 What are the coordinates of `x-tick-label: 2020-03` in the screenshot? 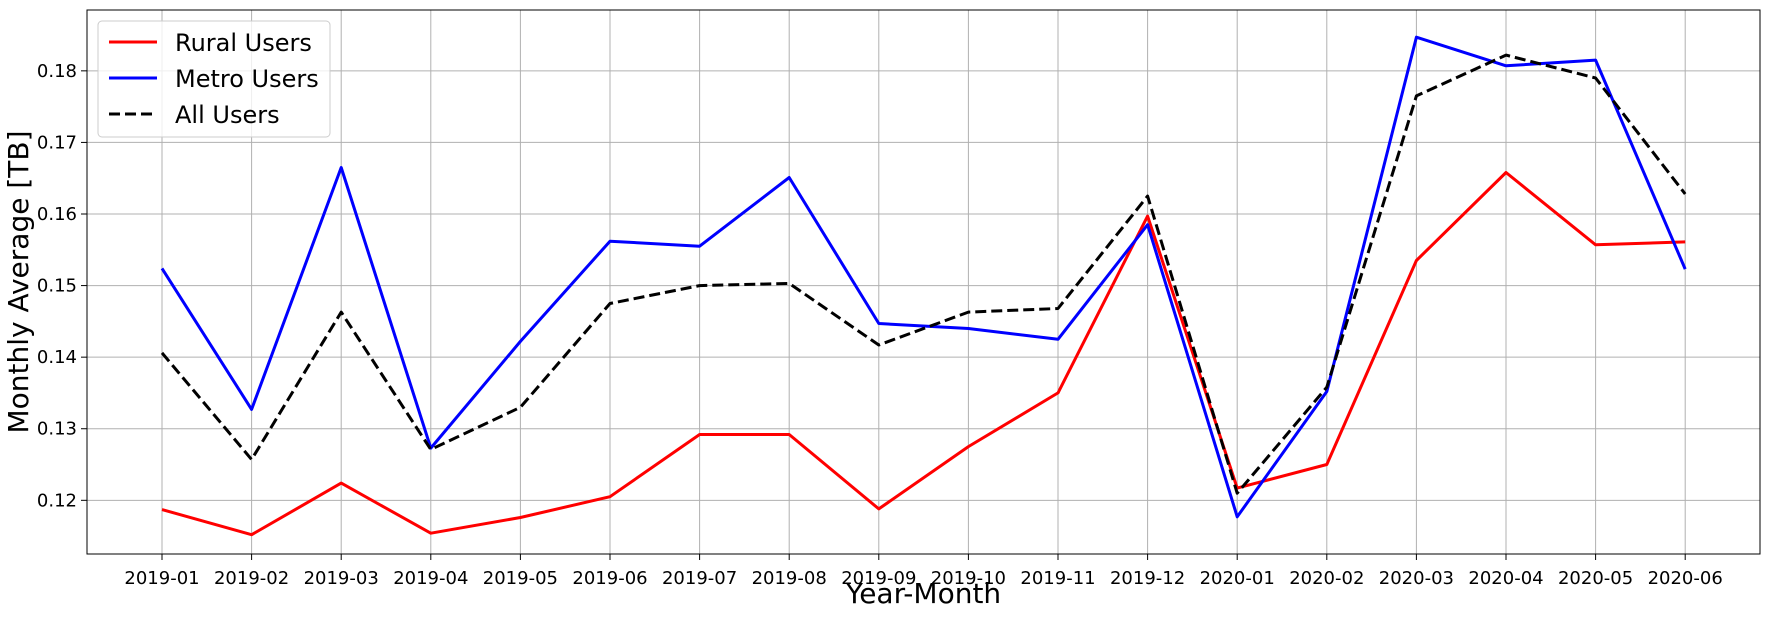 It's located at (1416, 578).